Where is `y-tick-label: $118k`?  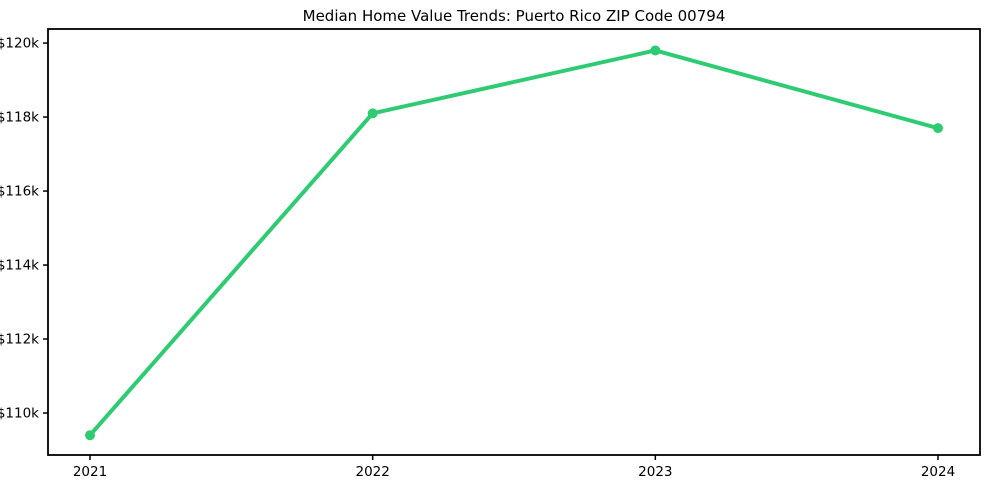 y-tick-label: $118k is located at coordinates (19, 118).